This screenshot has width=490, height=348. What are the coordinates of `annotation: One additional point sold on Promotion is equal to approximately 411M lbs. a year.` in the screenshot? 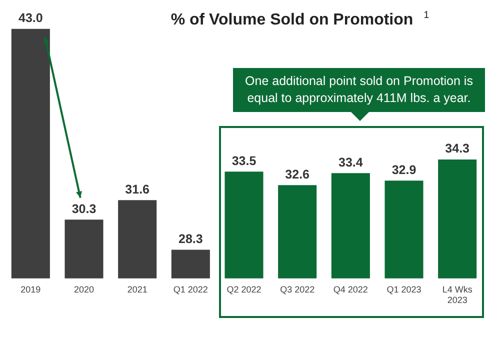 It's located at (359, 90).